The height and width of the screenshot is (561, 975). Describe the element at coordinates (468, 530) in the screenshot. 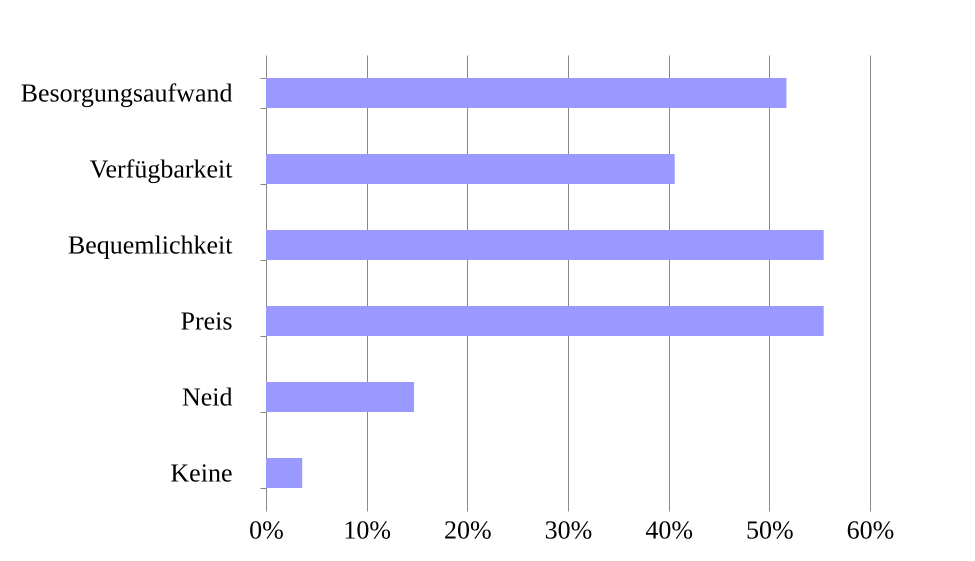

I see `x-tick-label: 20%` at that location.